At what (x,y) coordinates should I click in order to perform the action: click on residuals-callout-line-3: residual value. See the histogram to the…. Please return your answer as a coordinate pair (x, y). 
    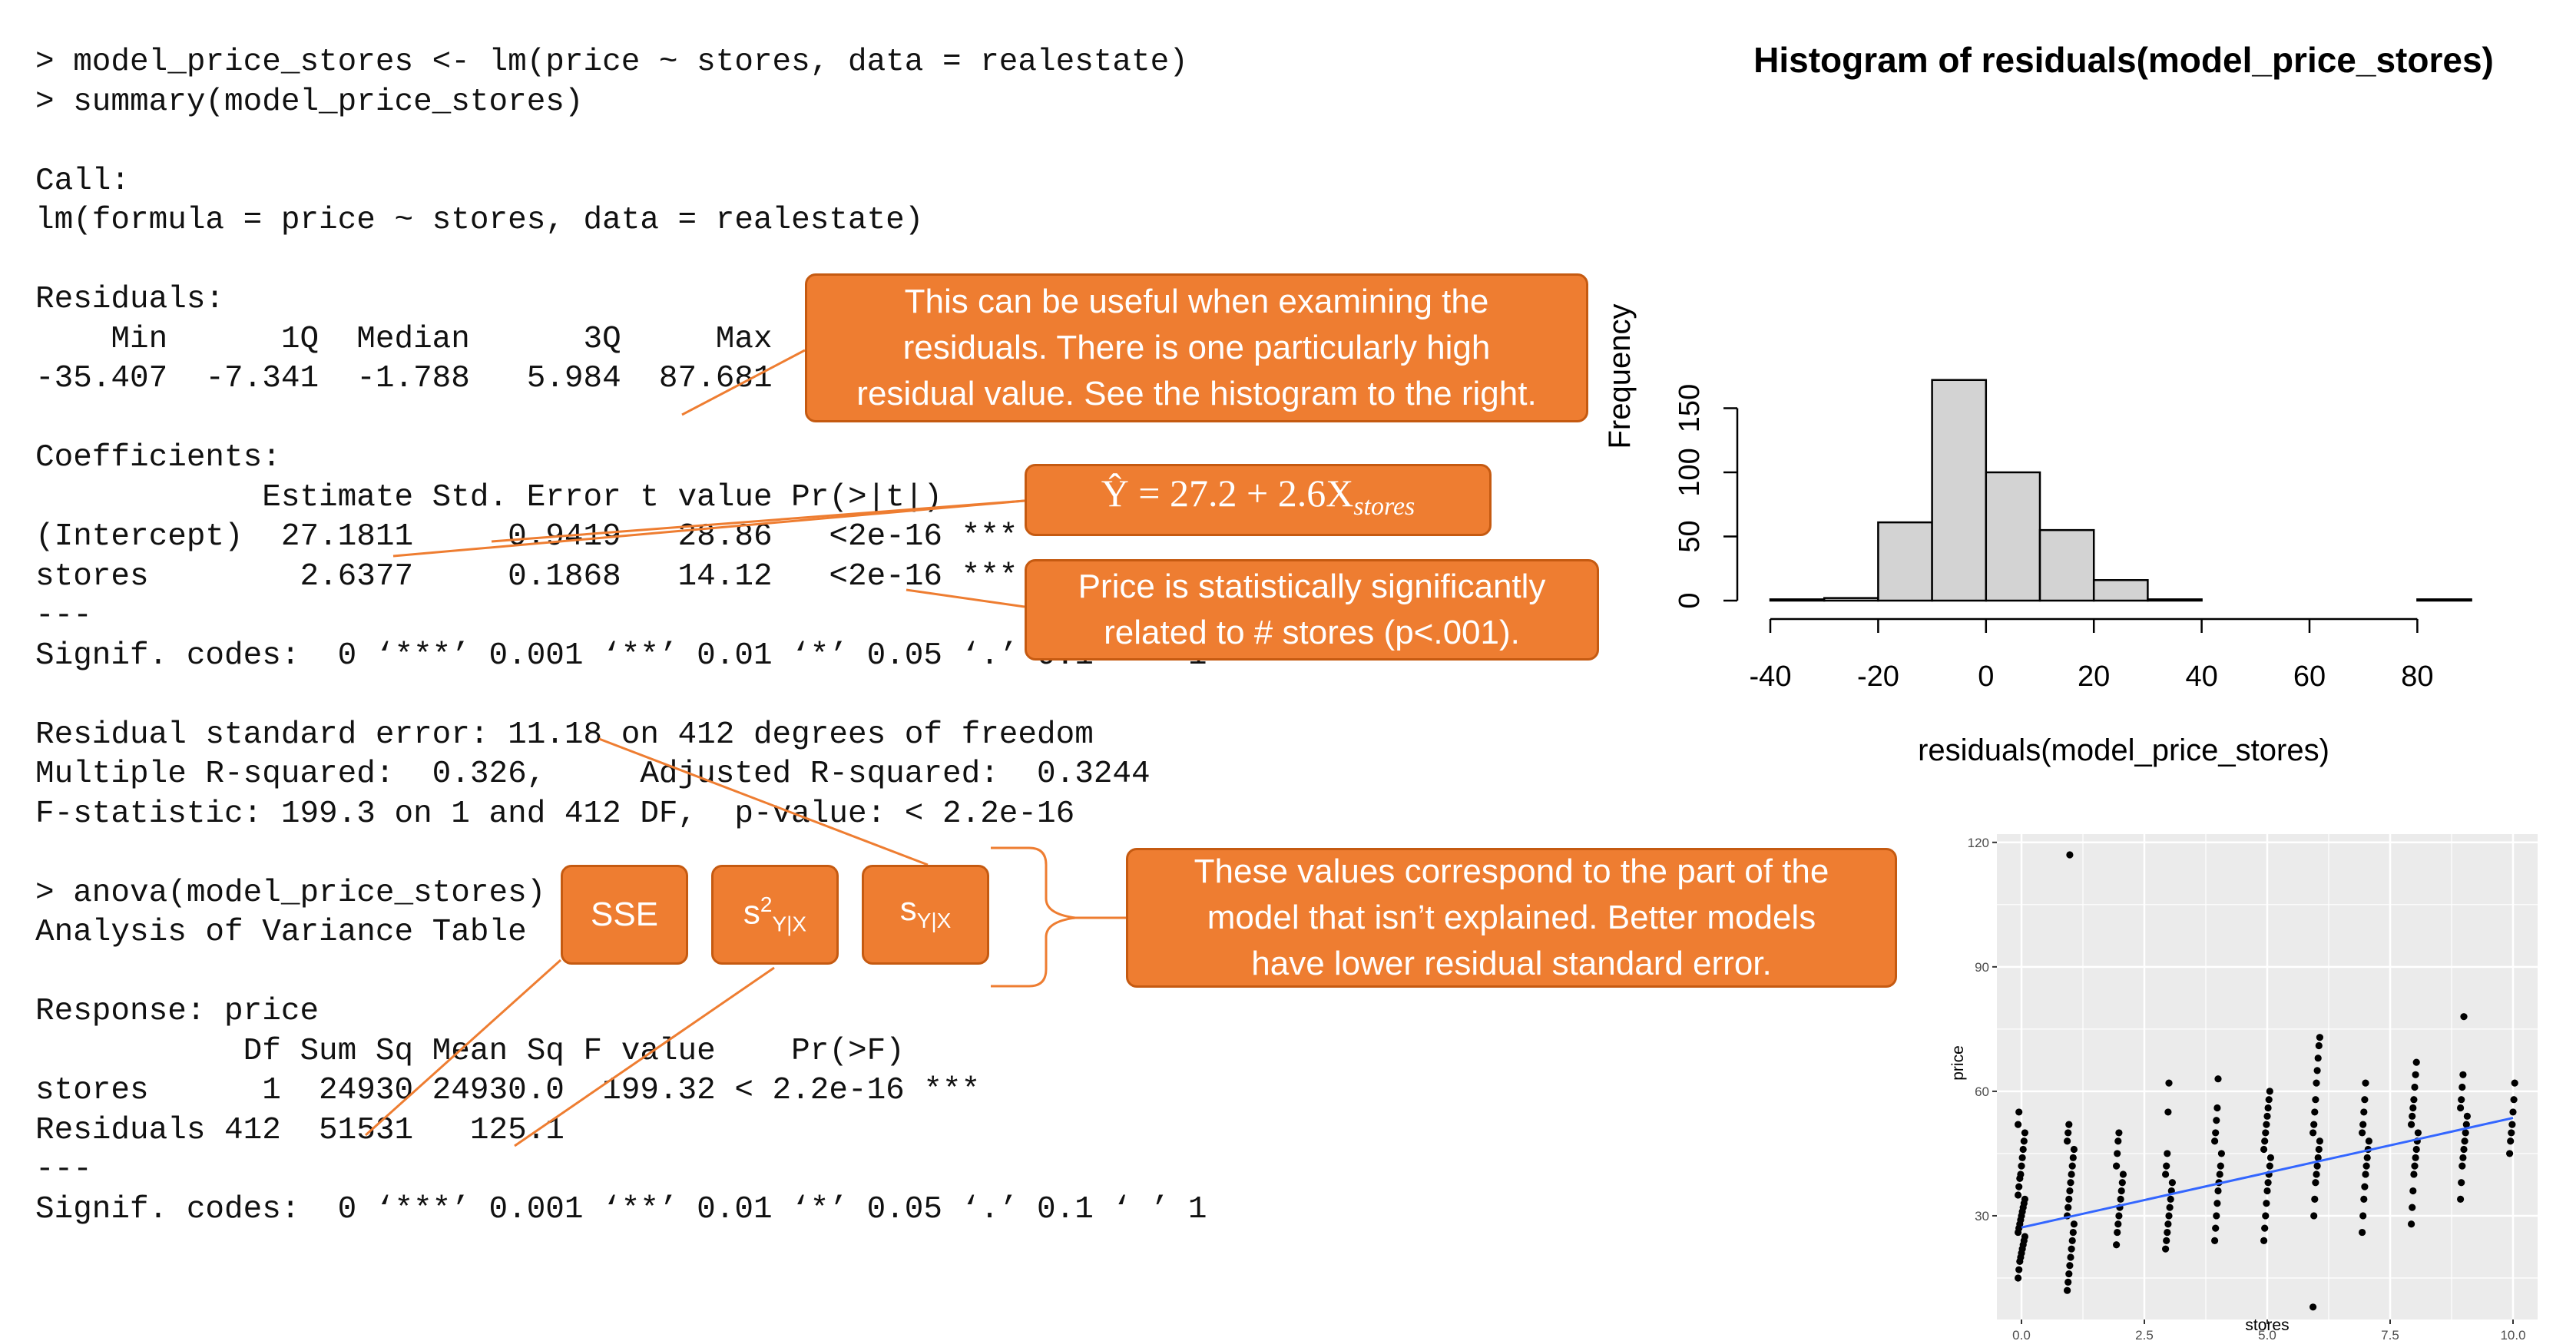
    Looking at the image, I should click on (1196, 393).